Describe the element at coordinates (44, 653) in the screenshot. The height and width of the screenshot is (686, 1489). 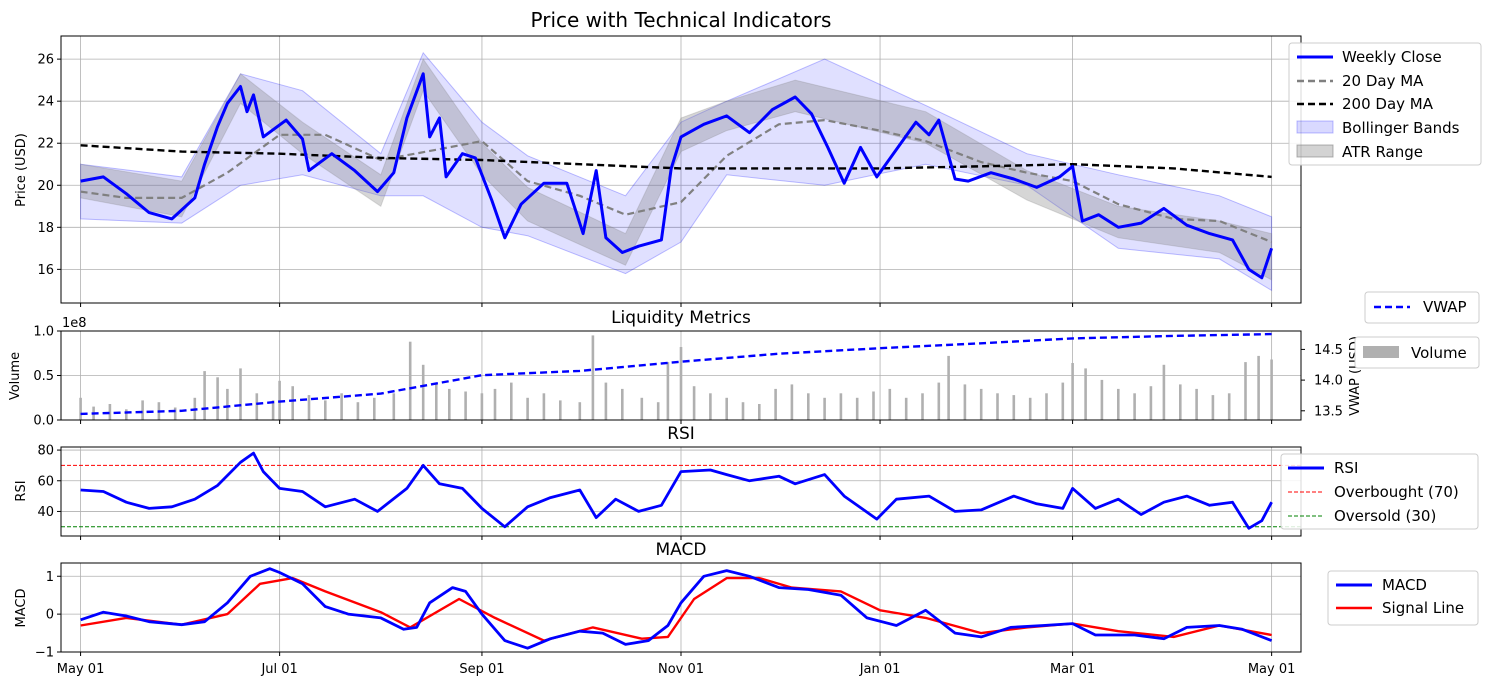
I see `y-tick-label: −1` at that location.